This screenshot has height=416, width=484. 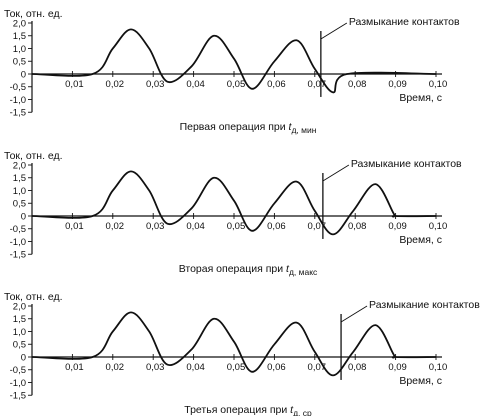 What do you see at coordinates (248, 270) in the screenshot?
I see `chart-caption: Вторая операция при tд, макс` at bounding box center [248, 270].